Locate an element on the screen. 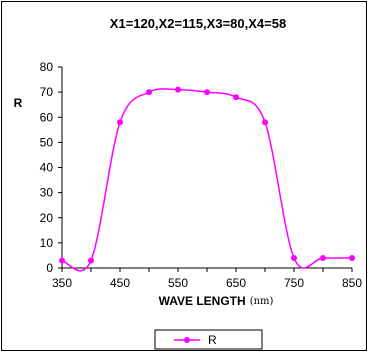 This screenshot has width=369, height=353. y-tick-label: 0 is located at coordinates (49, 268).